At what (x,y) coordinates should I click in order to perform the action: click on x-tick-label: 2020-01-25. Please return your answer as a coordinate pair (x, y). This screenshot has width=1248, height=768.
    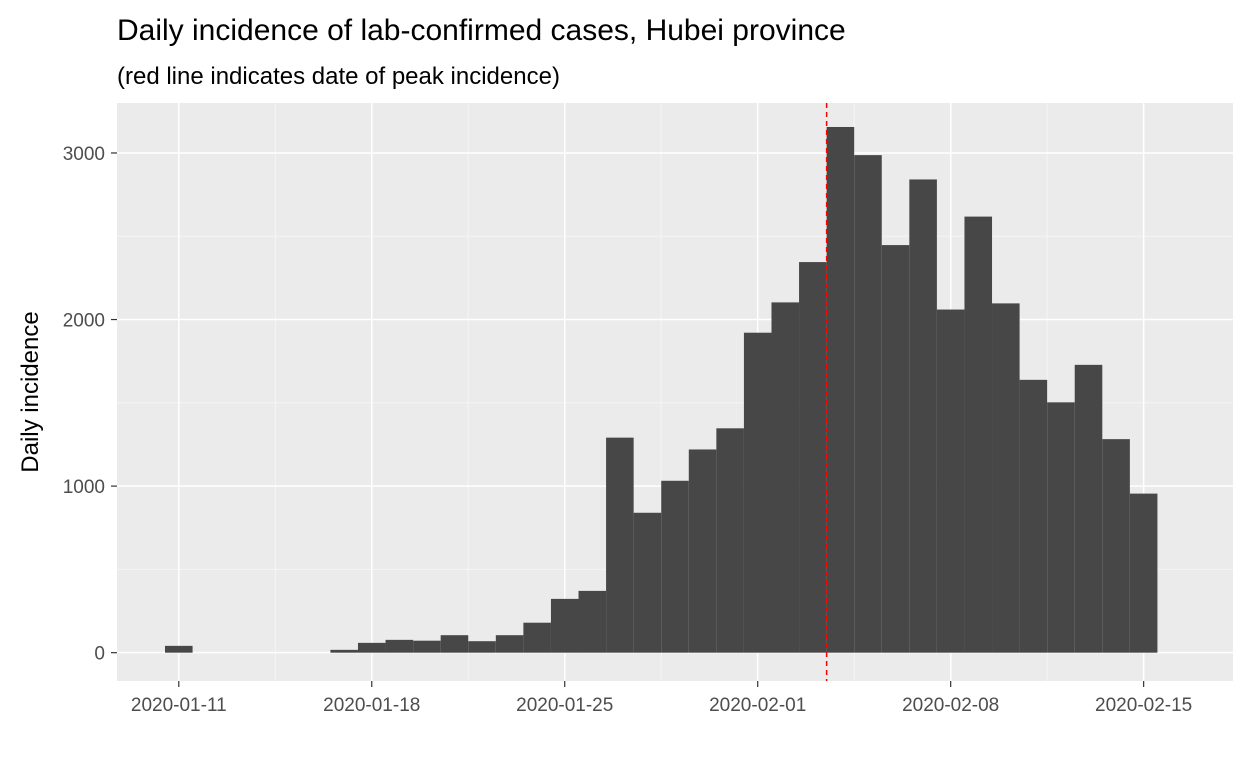
    Looking at the image, I should click on (564, 705).